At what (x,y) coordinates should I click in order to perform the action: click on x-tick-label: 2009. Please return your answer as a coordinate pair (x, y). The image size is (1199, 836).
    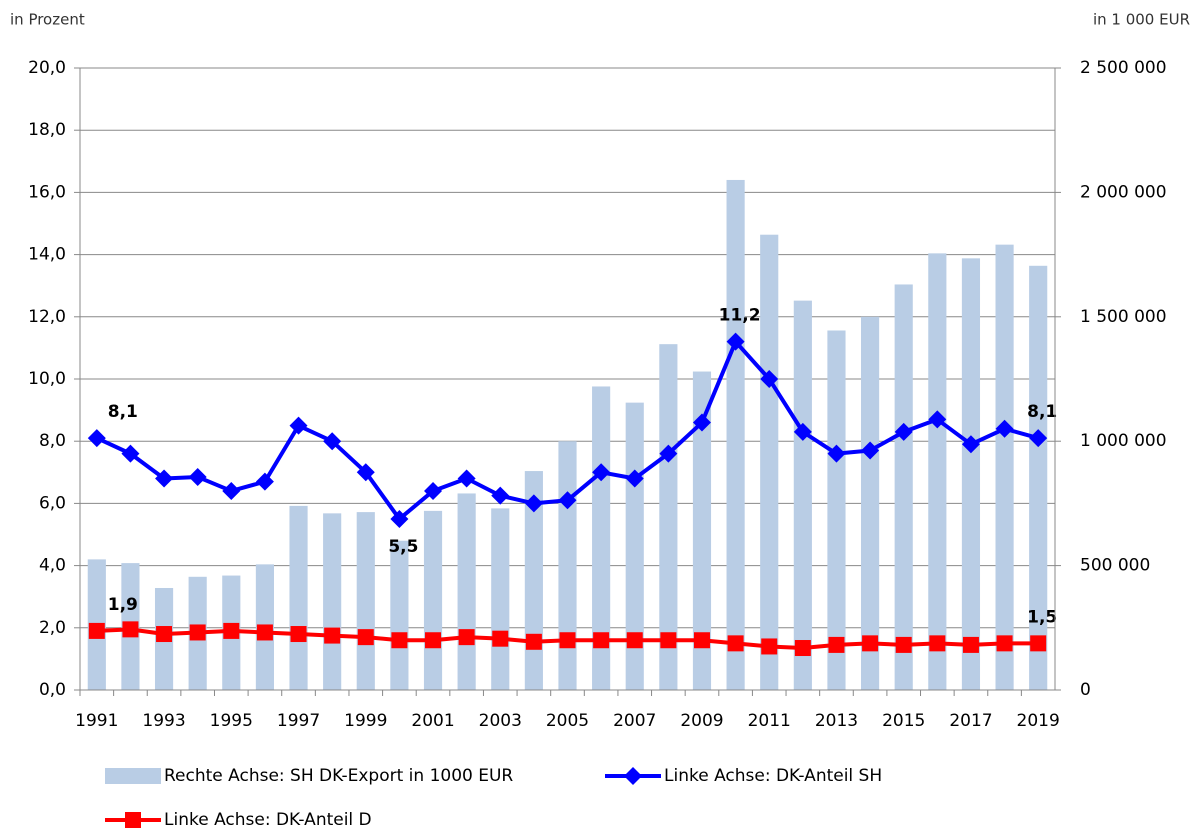
    Looking at the image, I should click on (701, 721).